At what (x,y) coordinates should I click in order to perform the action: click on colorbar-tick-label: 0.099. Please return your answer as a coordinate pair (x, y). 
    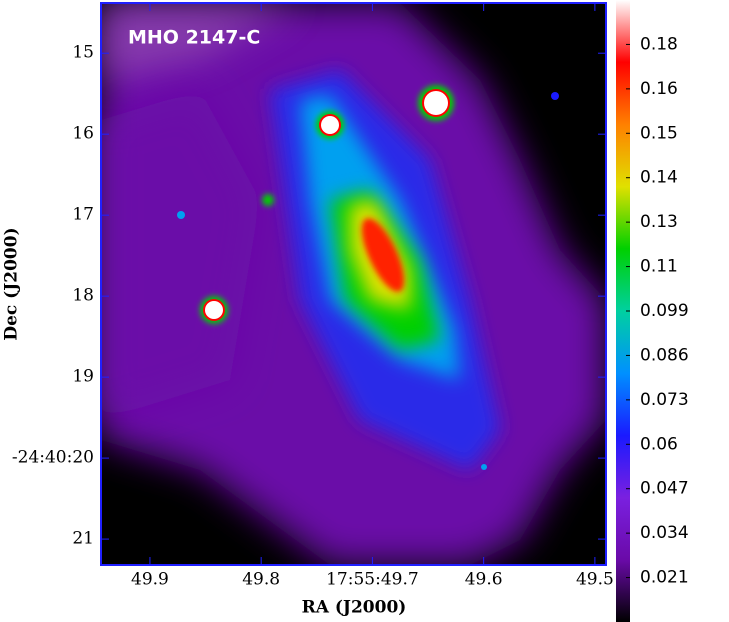
    Looking at the image, I should click on (664, 311).